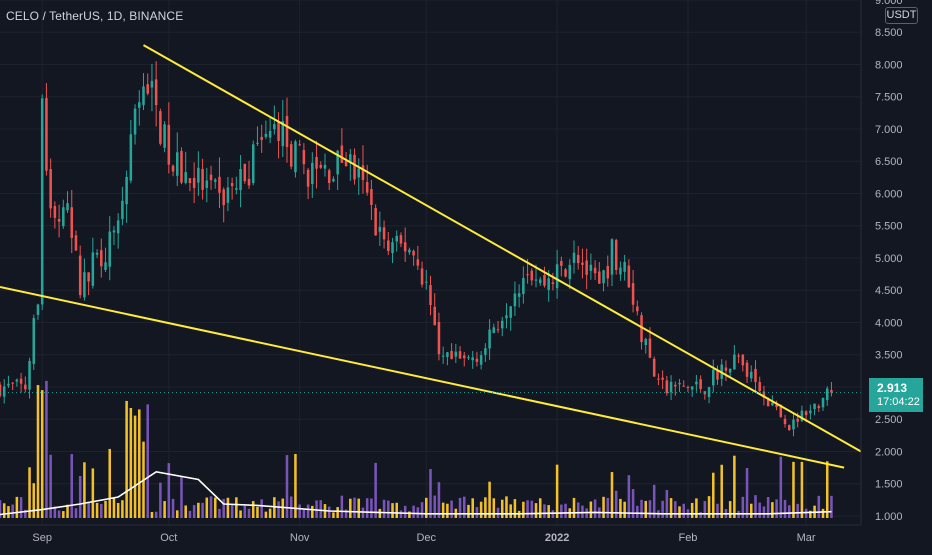 Image resolution: width=932 pixels, height=555 pixels. Describe the element at coordinates (95, 16) in the screenshot. I see `symbol-title: CELO / TetherUS, 1D, BINANCE` at that location.